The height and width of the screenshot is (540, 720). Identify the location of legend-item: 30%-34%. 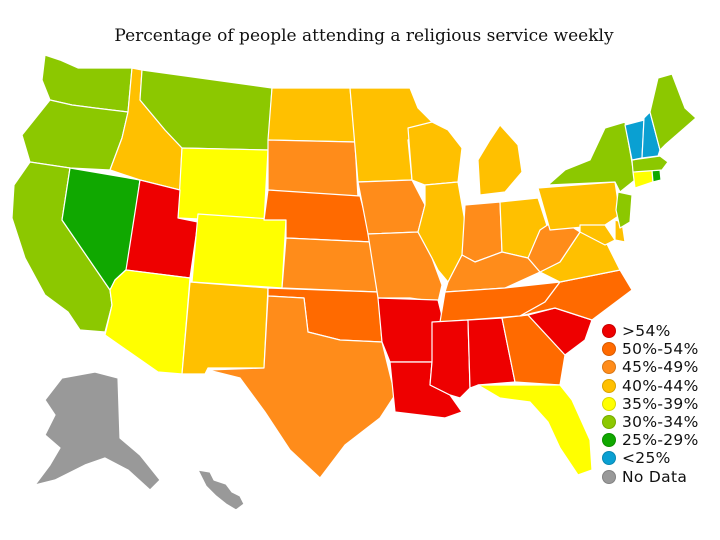
(650, 422).